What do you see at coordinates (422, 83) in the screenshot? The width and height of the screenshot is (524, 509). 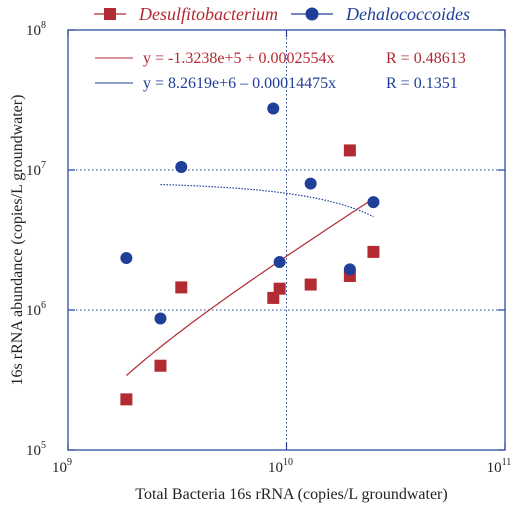 I see `fit-r-dehalococcoides: R = 0.1351` at bounding box center [422, 83].